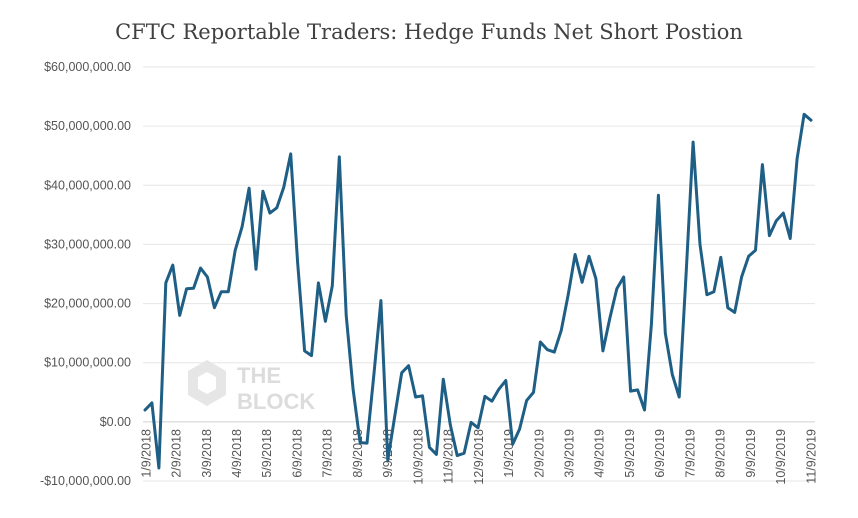 The height and width of the screenshot is (518, 858). Describe the element at coordinates (297, 453) in the screenshot. I see `x-tick-label: 6/9/2018` at that location.